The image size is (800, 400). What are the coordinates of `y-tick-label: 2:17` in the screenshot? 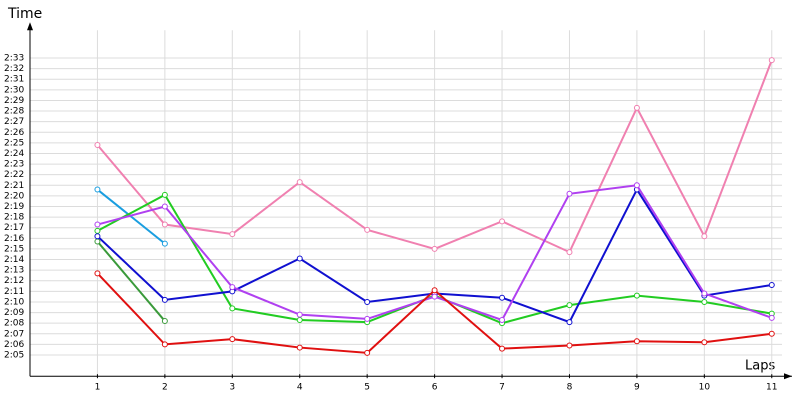 It's located at (14, 228).